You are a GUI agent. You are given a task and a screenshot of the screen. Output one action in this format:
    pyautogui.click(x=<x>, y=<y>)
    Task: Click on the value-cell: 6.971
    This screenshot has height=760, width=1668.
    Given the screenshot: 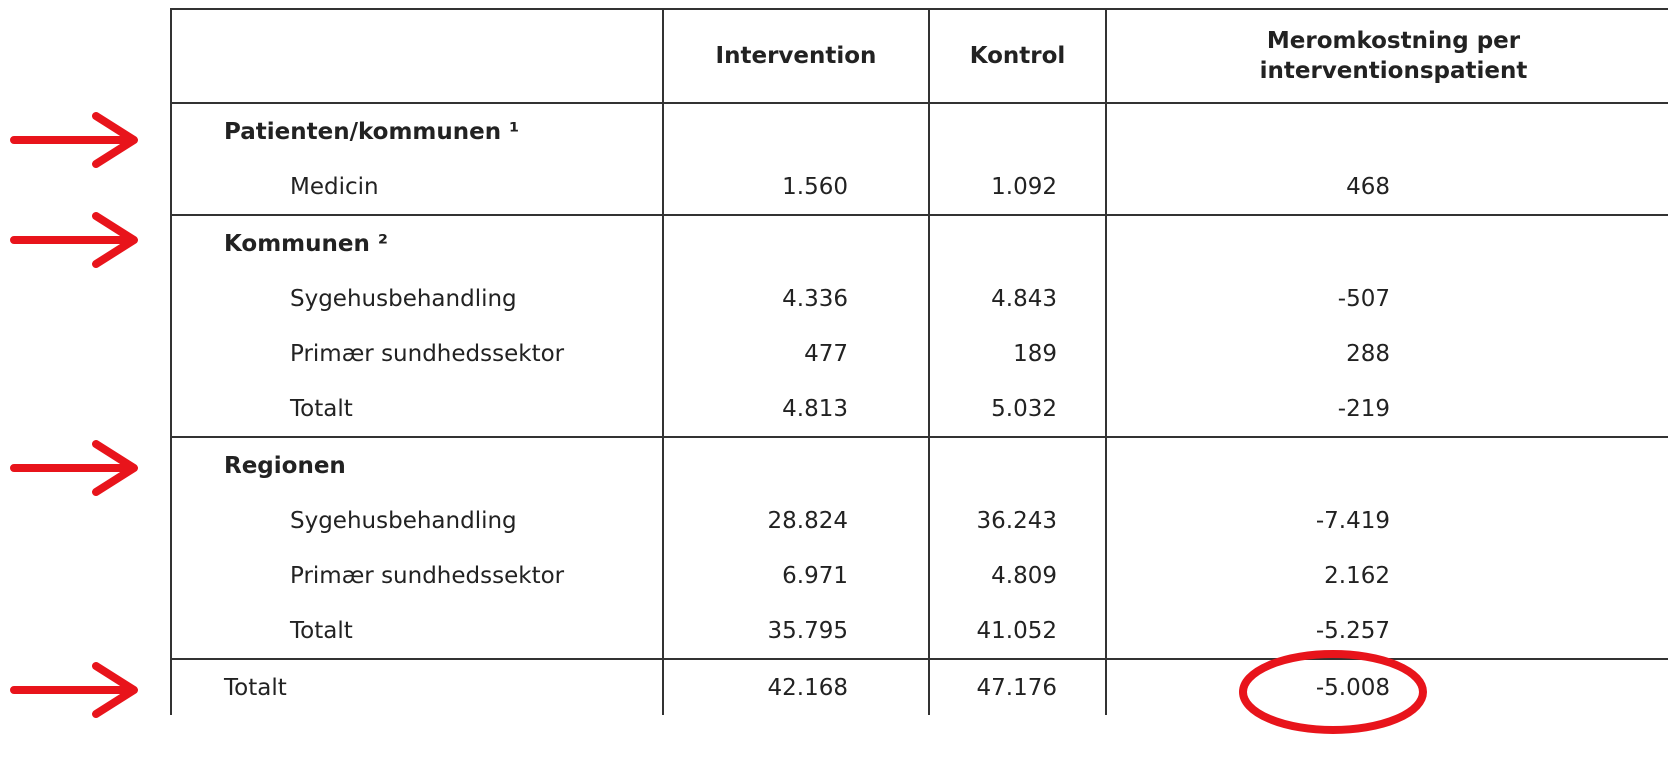 What is the action you would take?
    pyautogui.click(x=796, y=575)
    